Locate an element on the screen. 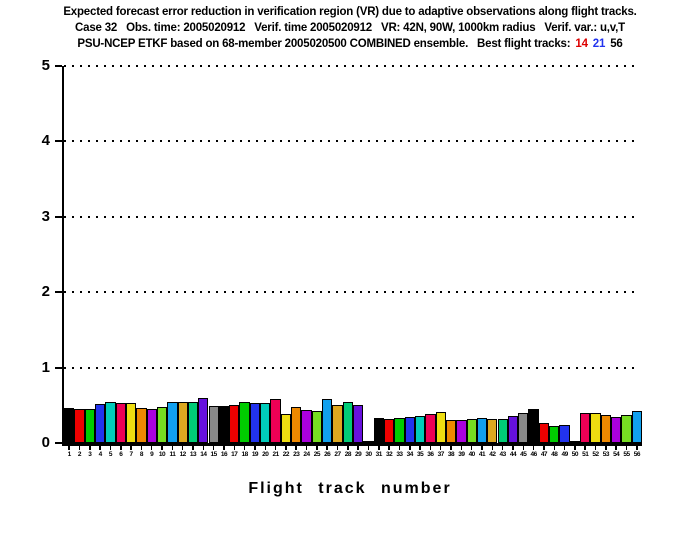 This screenshot has width=700, height=540. x-tick-label-47: 47 is located at coordinates (544, 454).